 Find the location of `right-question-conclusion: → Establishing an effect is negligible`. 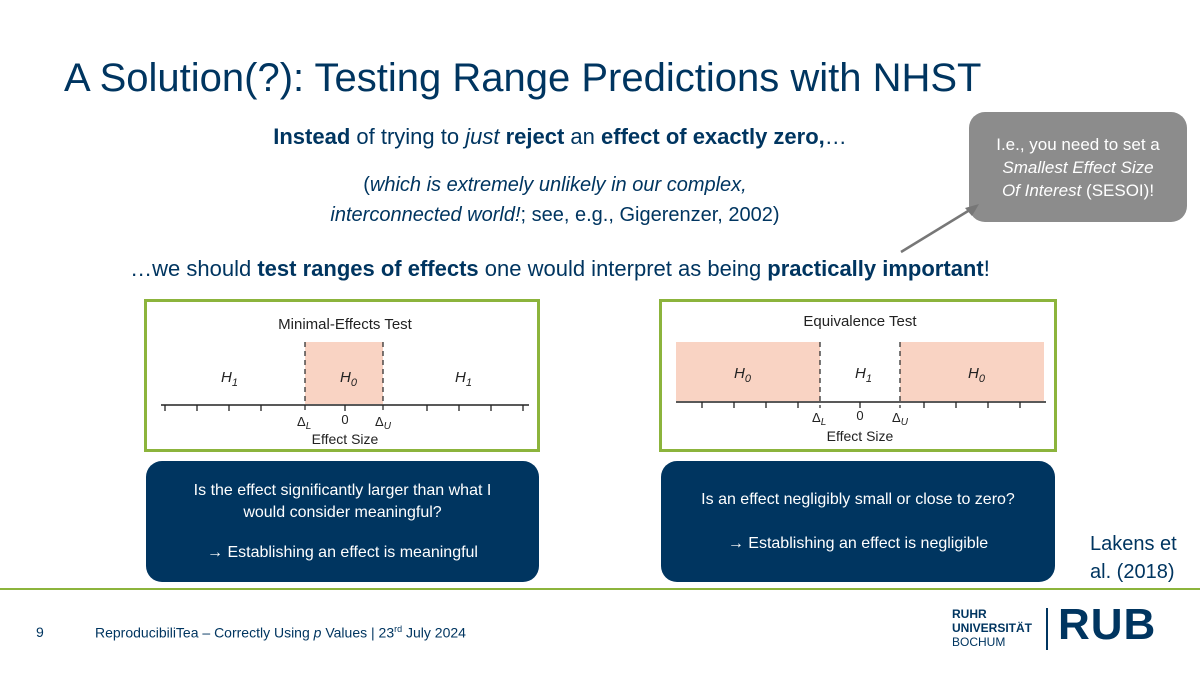

right-question-conclusion: → Establishing an effect is negligible is located at coordinates (858, 543).